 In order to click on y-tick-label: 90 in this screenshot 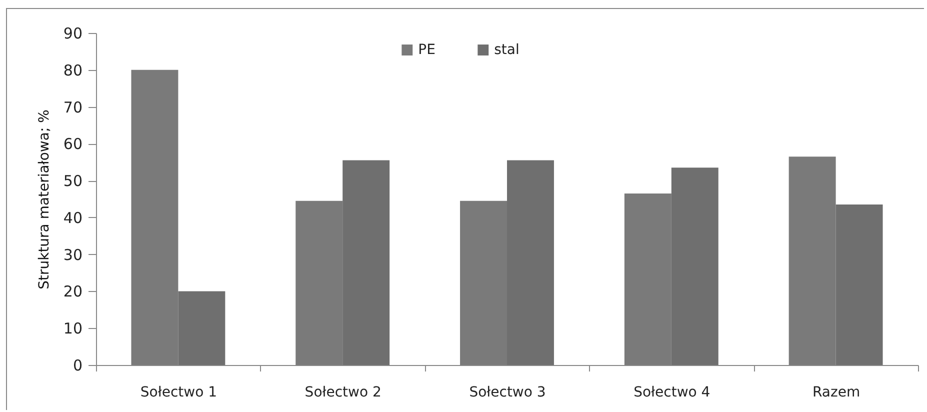, I will do `click(72, 33)`.